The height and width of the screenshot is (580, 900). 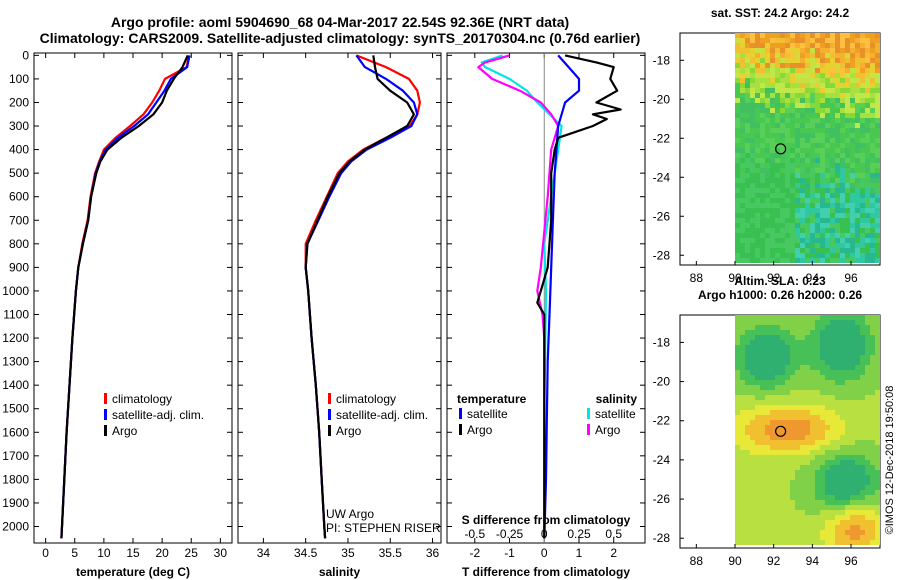 What do you see at coordinates (133, 553) in the screenshot?
I see `x-tick-label: 15` at bounding box center [133, 553].